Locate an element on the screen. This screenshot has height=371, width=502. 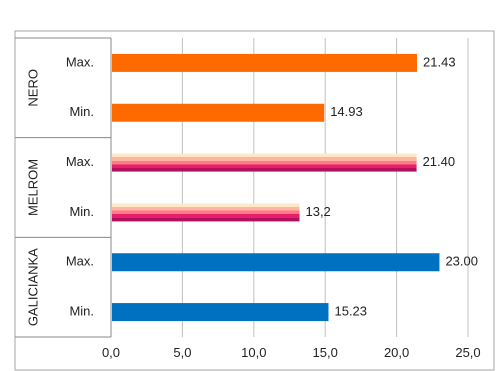
data-label: 21.40 is located at coordinates (439, 161).